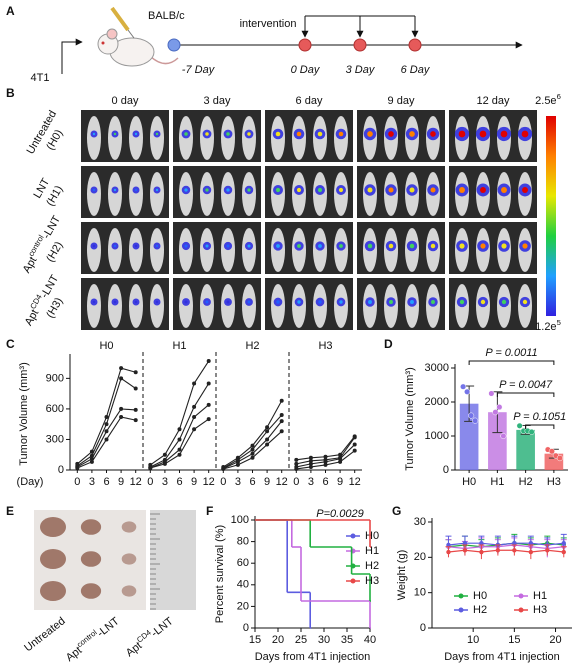 This screenshot has height=668, width=580. Describe the element at coordinates (220, 574) in the screenshot. I see `y-axis-label: Percent survival (%)` at that location.